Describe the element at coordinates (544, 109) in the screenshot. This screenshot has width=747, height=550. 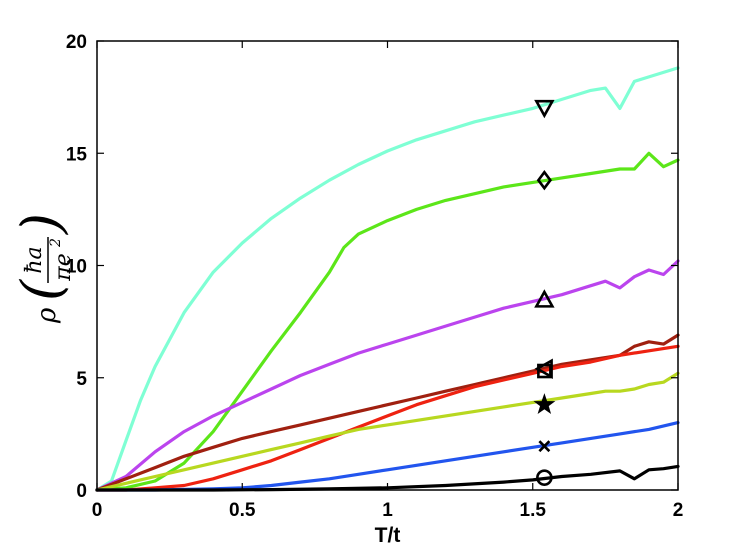
I see `marker-triangle-down` at that location.